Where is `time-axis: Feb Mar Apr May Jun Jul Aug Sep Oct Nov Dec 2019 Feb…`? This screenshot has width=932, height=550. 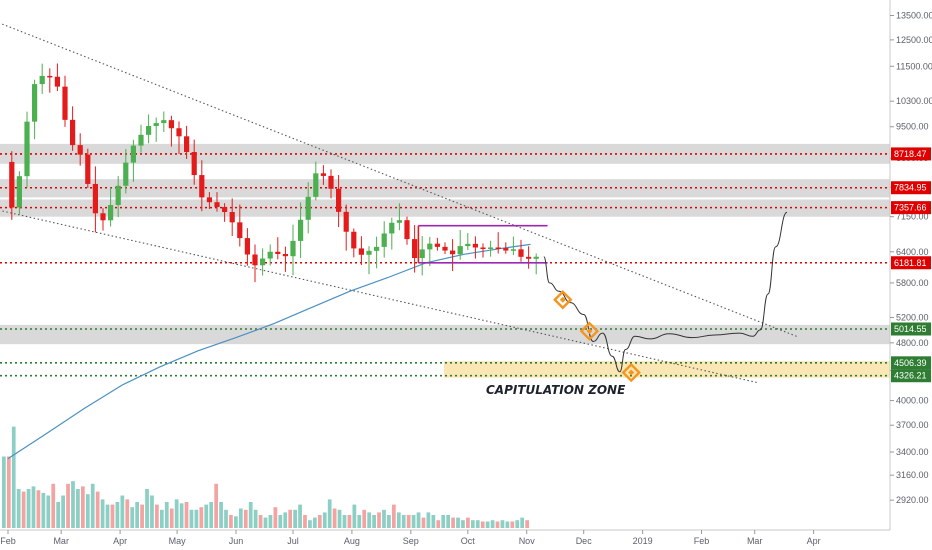
time-axis: Feb Mar Apr May Jun Jul Aug Sep Oct Nov Dec 2019 Feb… is located at coordinates (445, 537).